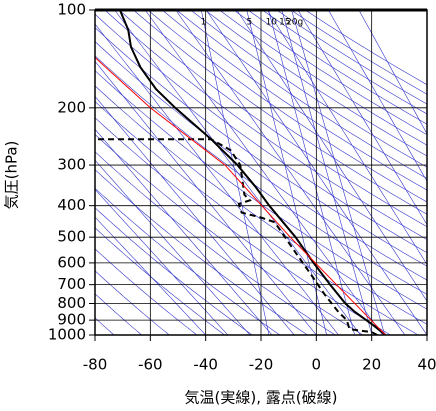 The image size is (436, 411). What do you see at coordinates (204, 23) in the screenshot?
I see `mixing-ratio-label: 1` at bounding box center [204, 23].